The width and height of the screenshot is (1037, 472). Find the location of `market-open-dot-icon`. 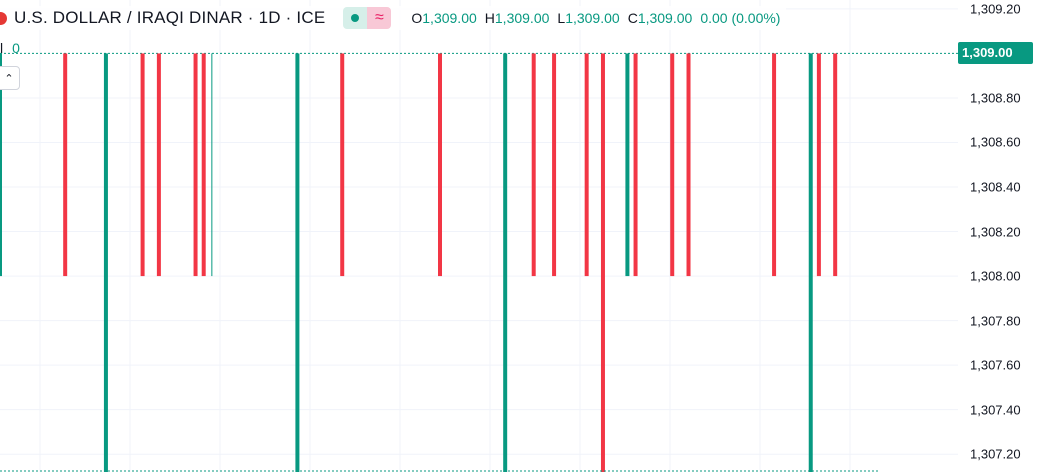

market-open-dot-icon is located at coordinates (355, 18).